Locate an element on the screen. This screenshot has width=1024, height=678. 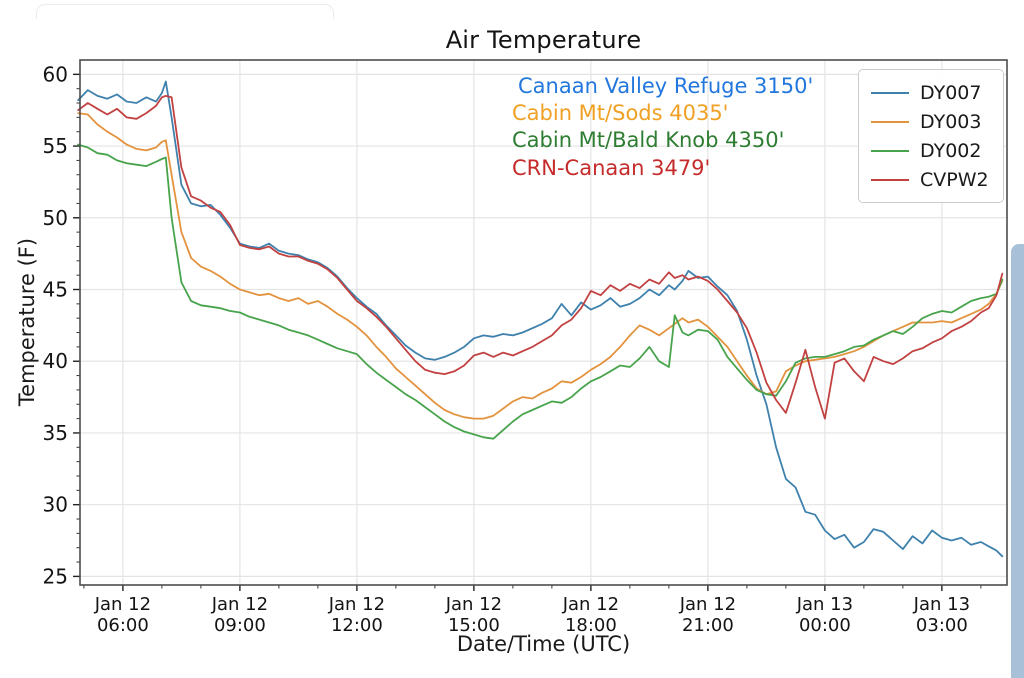
y-tick-label: 60 is located at coordinates (55, 74).